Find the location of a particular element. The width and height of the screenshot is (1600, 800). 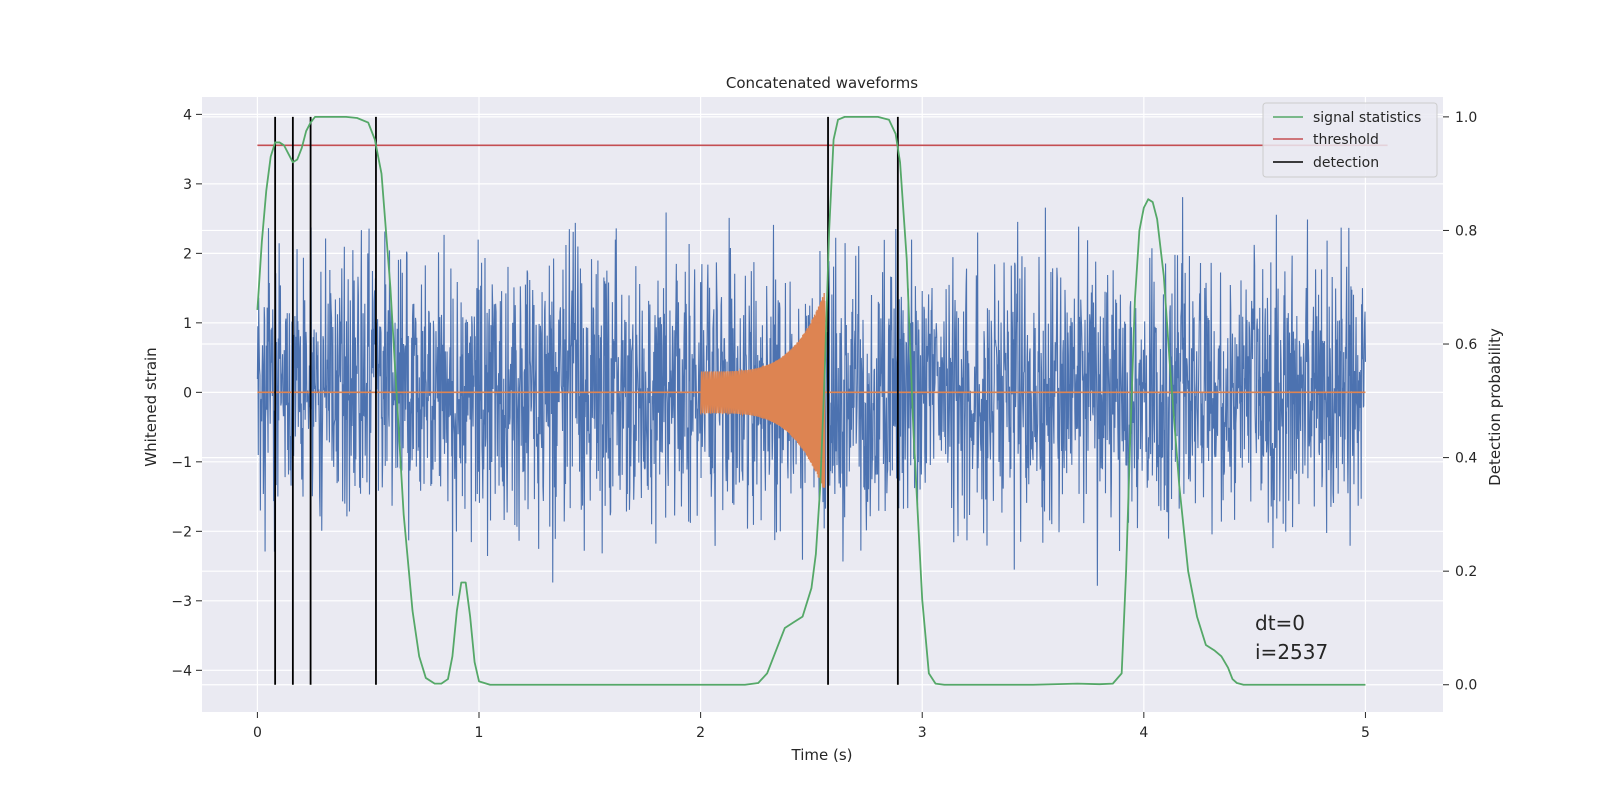

annotation-dt: dt=0 is located at coordinates (1280, 623).